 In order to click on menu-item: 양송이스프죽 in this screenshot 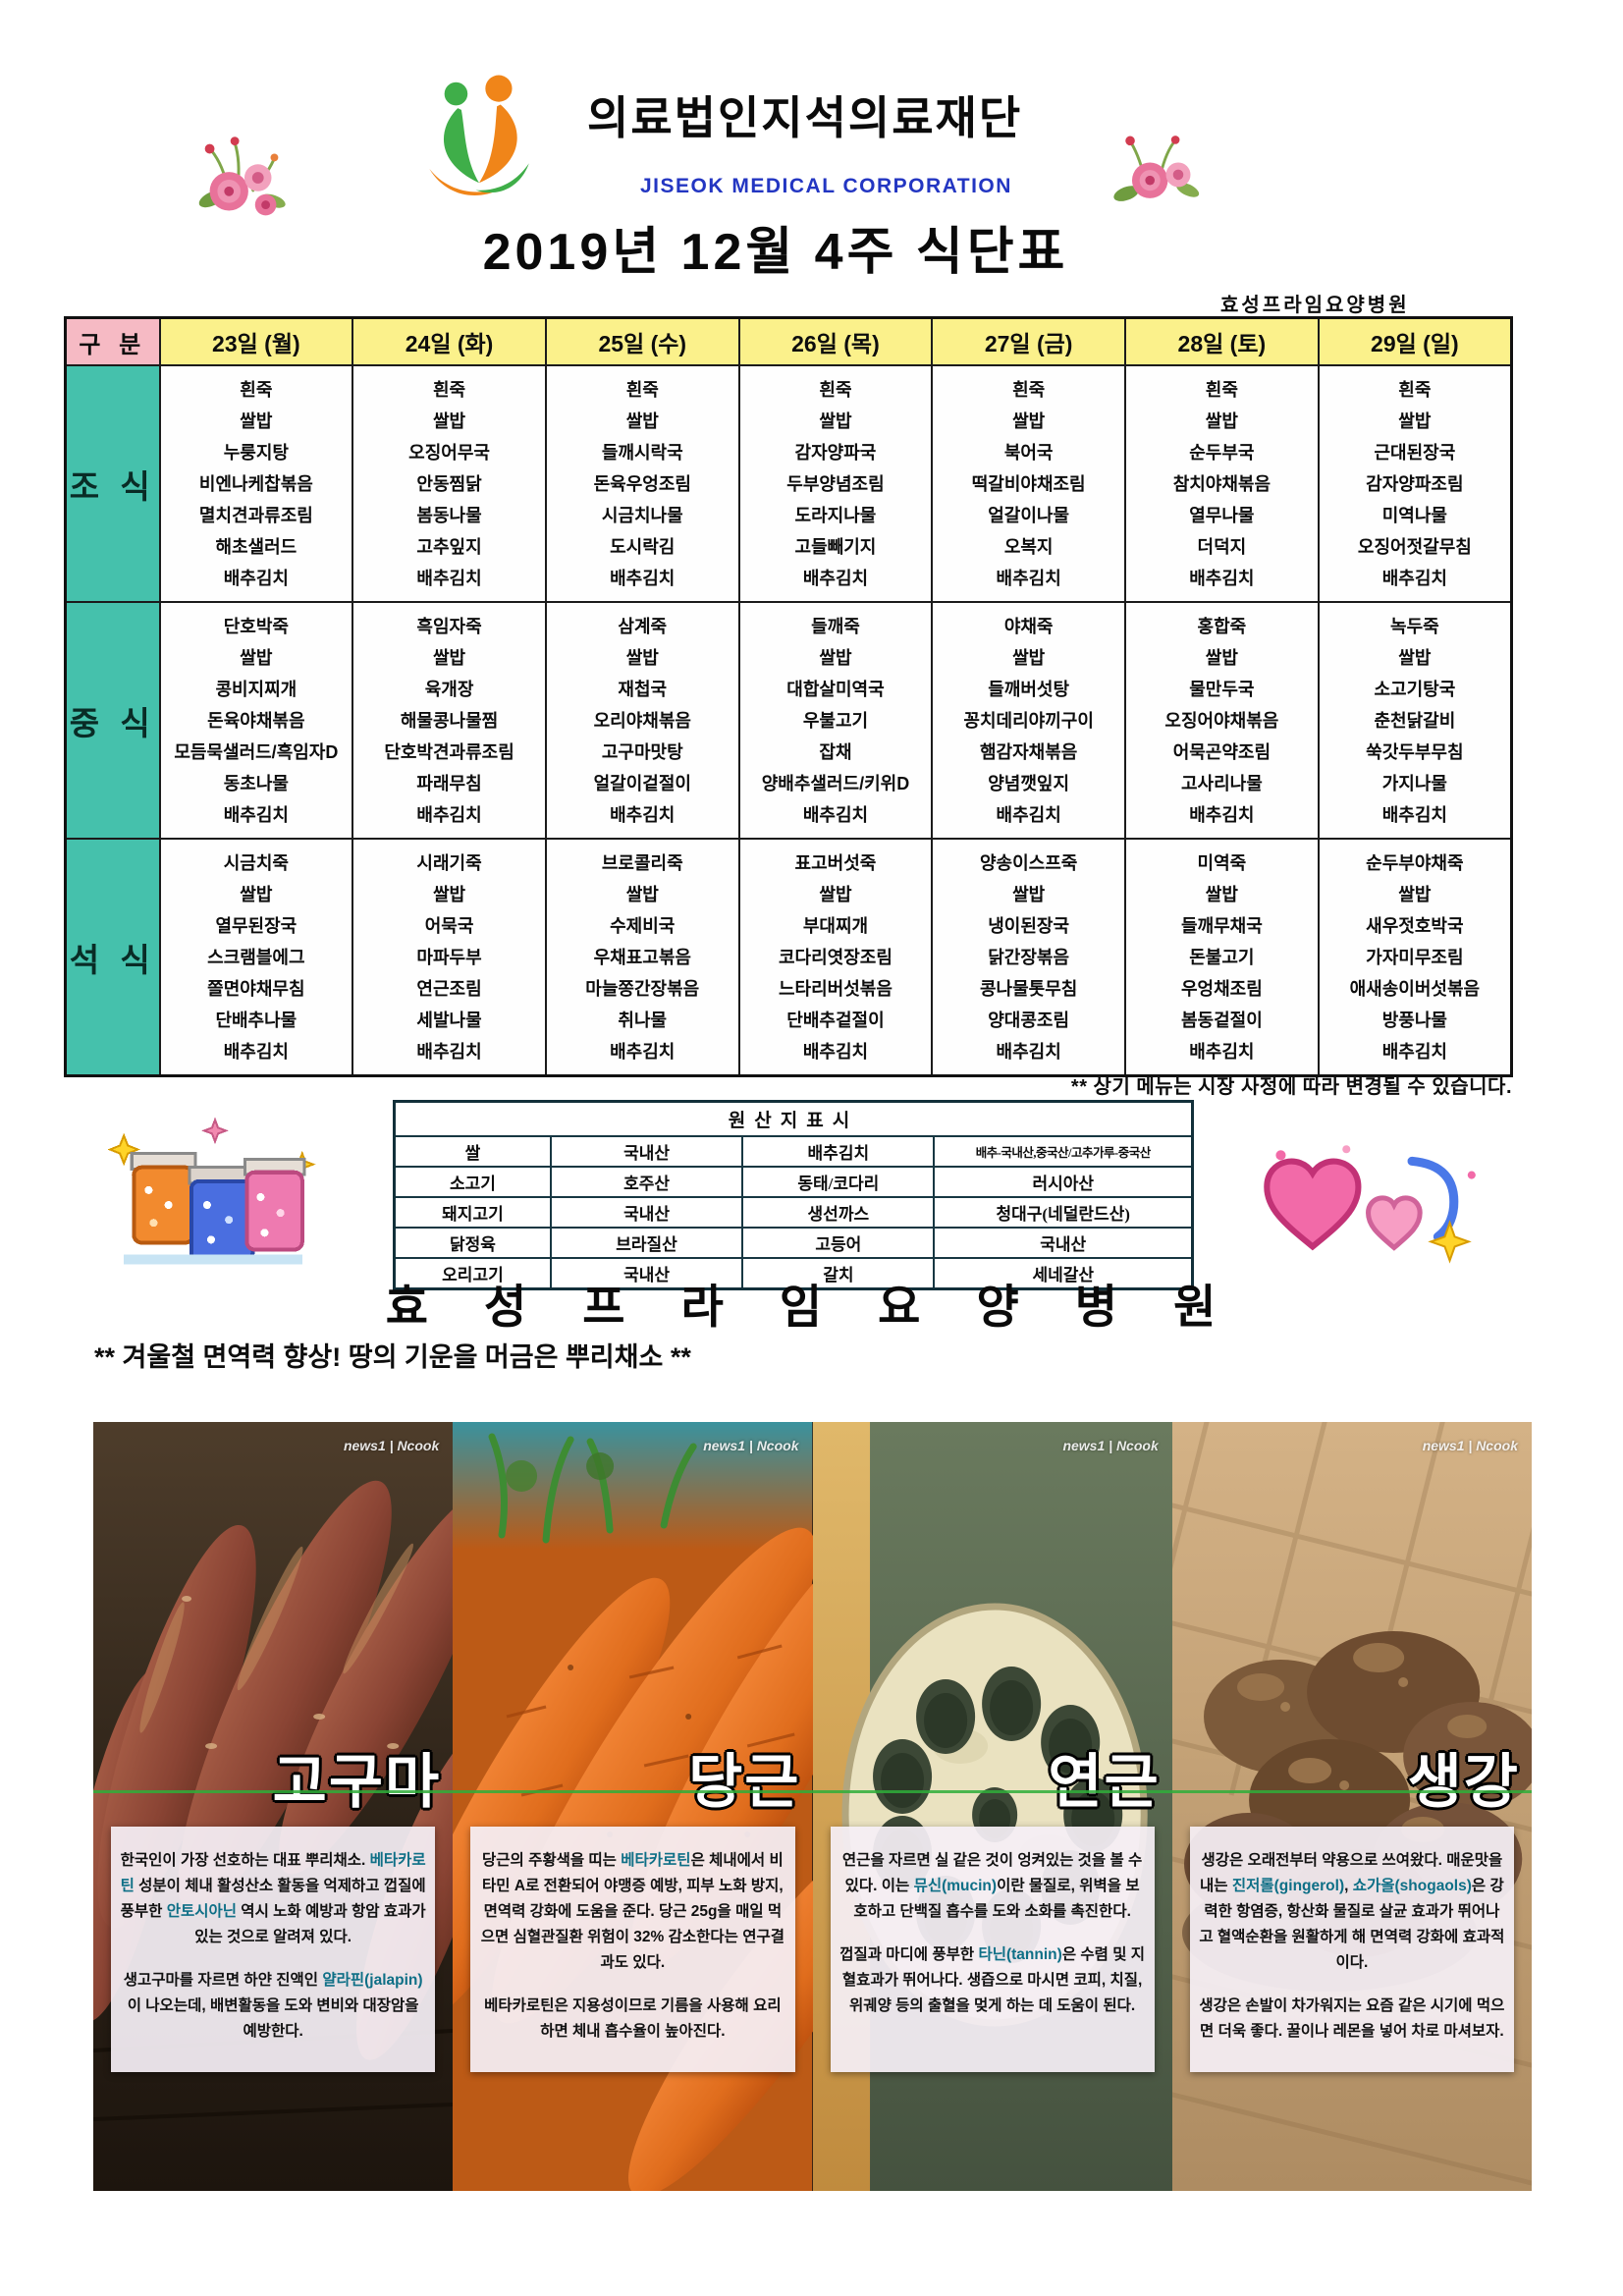, I will do `click(1028, 862)`.